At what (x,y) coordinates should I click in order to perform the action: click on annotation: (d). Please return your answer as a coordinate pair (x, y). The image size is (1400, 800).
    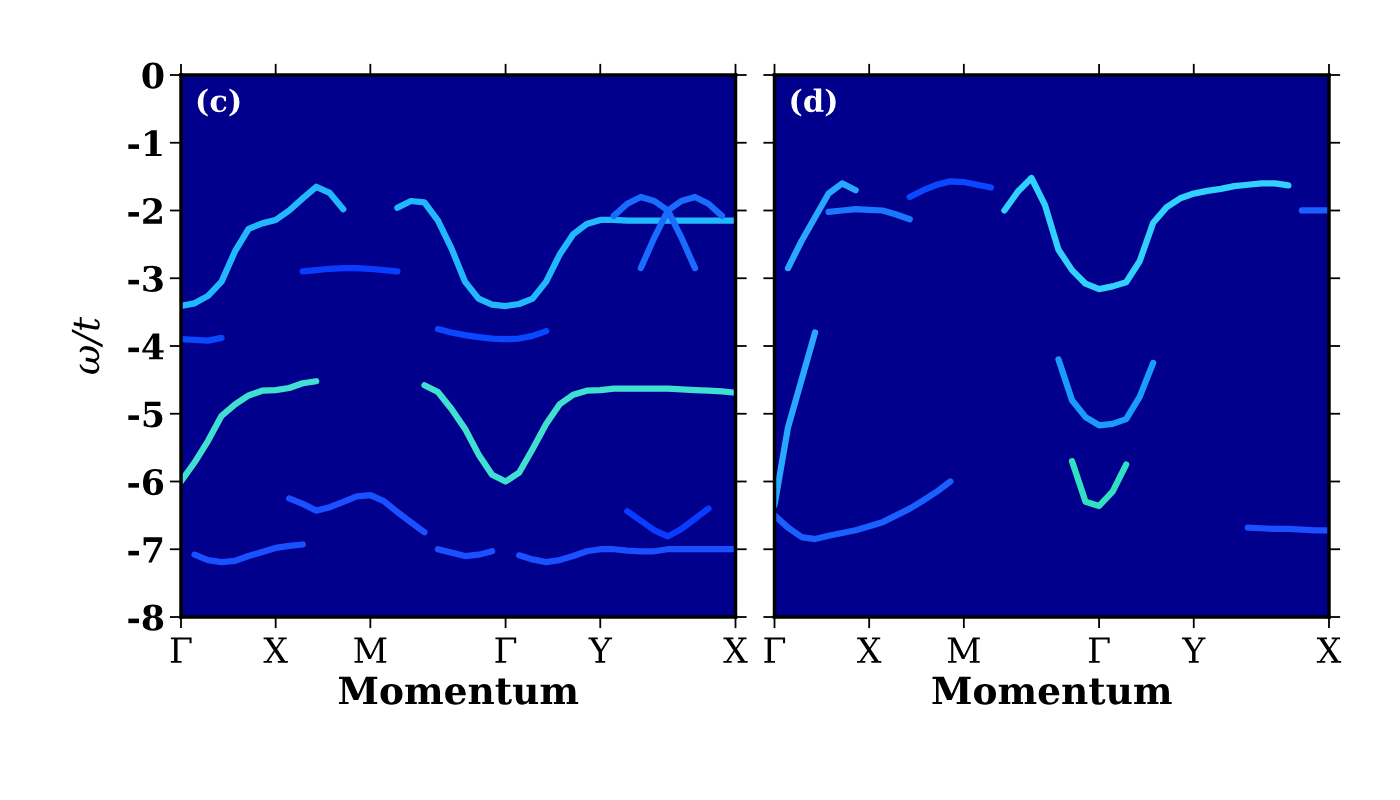
    Looking at the image, I should click on (813, 102).